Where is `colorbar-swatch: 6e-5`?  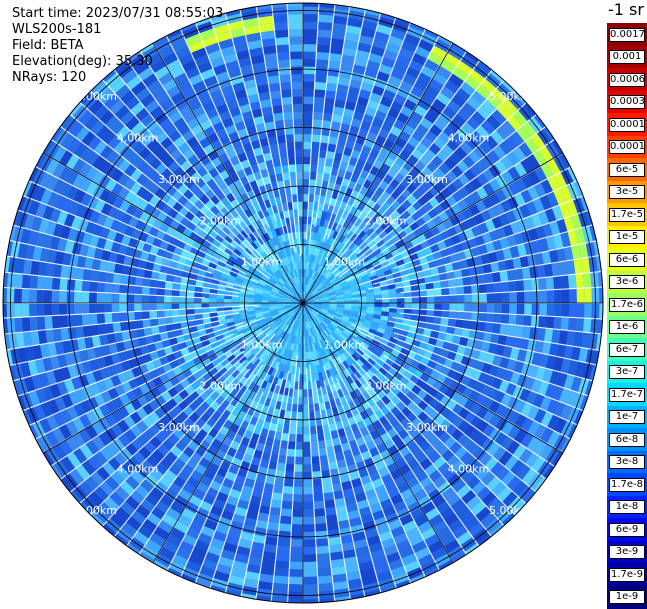 colorbar-swatch: 6e-5 is located at coordinates (627, 169).